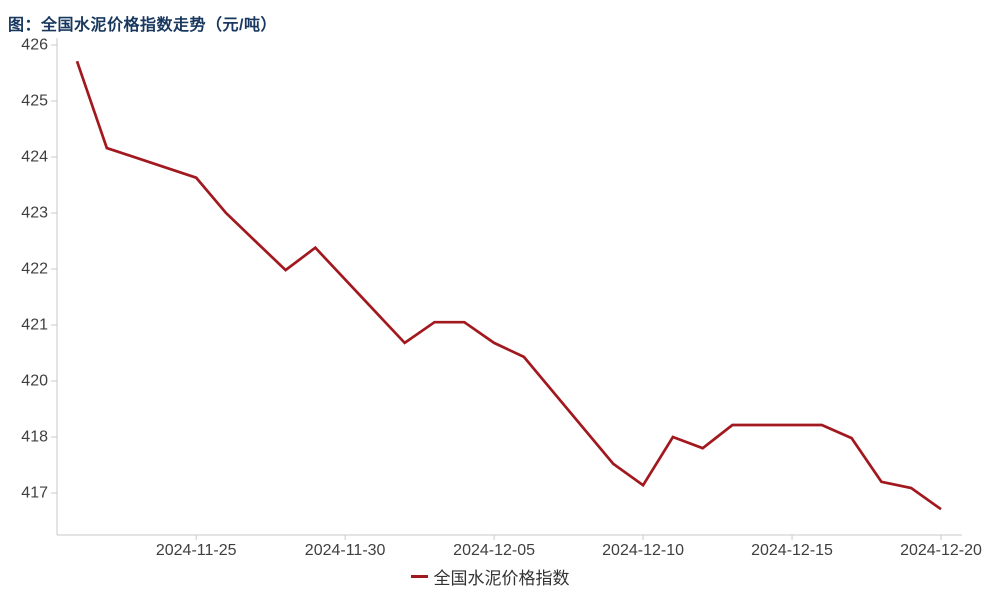 This screenshot has height=600, width=1000. Describe the element at coordinates (34, 101) in the screenshot. I see `y-axis-tick-label: 425` at that location.